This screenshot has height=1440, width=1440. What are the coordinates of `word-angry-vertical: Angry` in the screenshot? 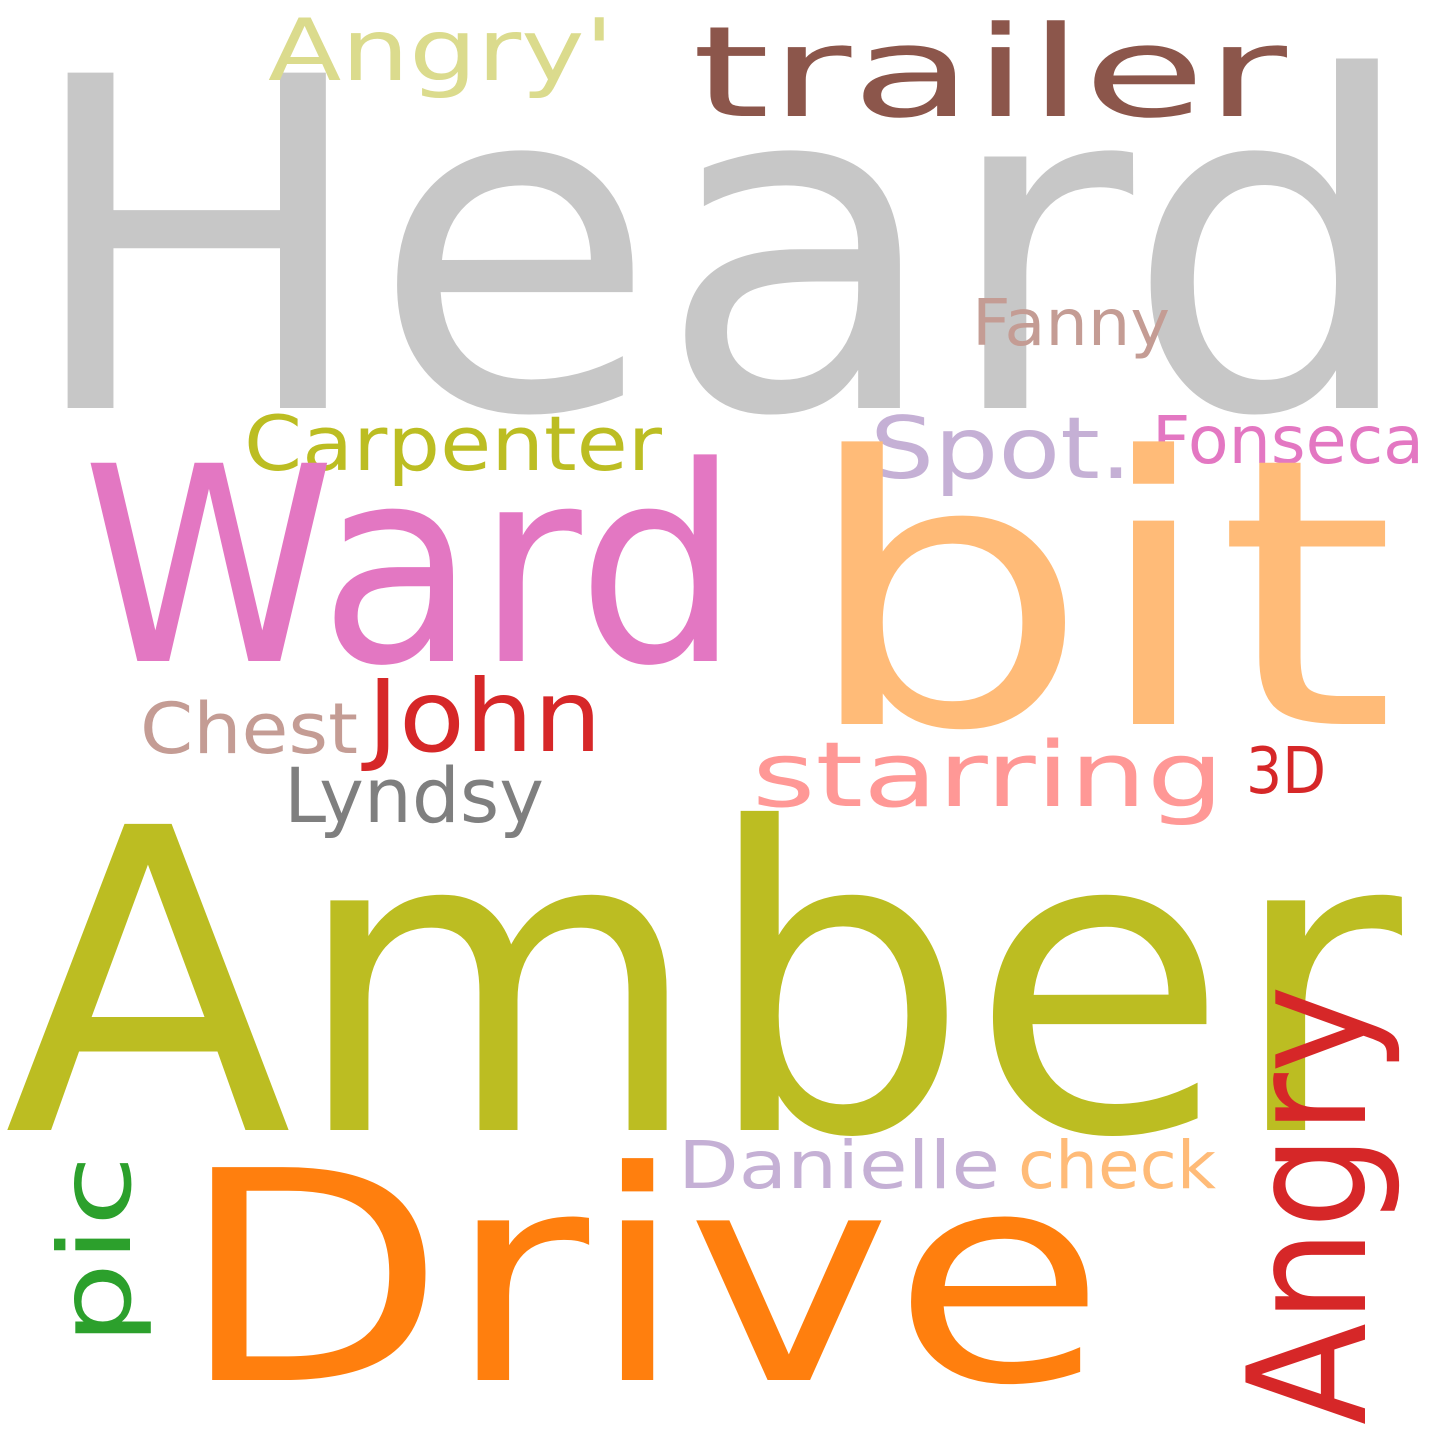 It's located at (1308, 1205).